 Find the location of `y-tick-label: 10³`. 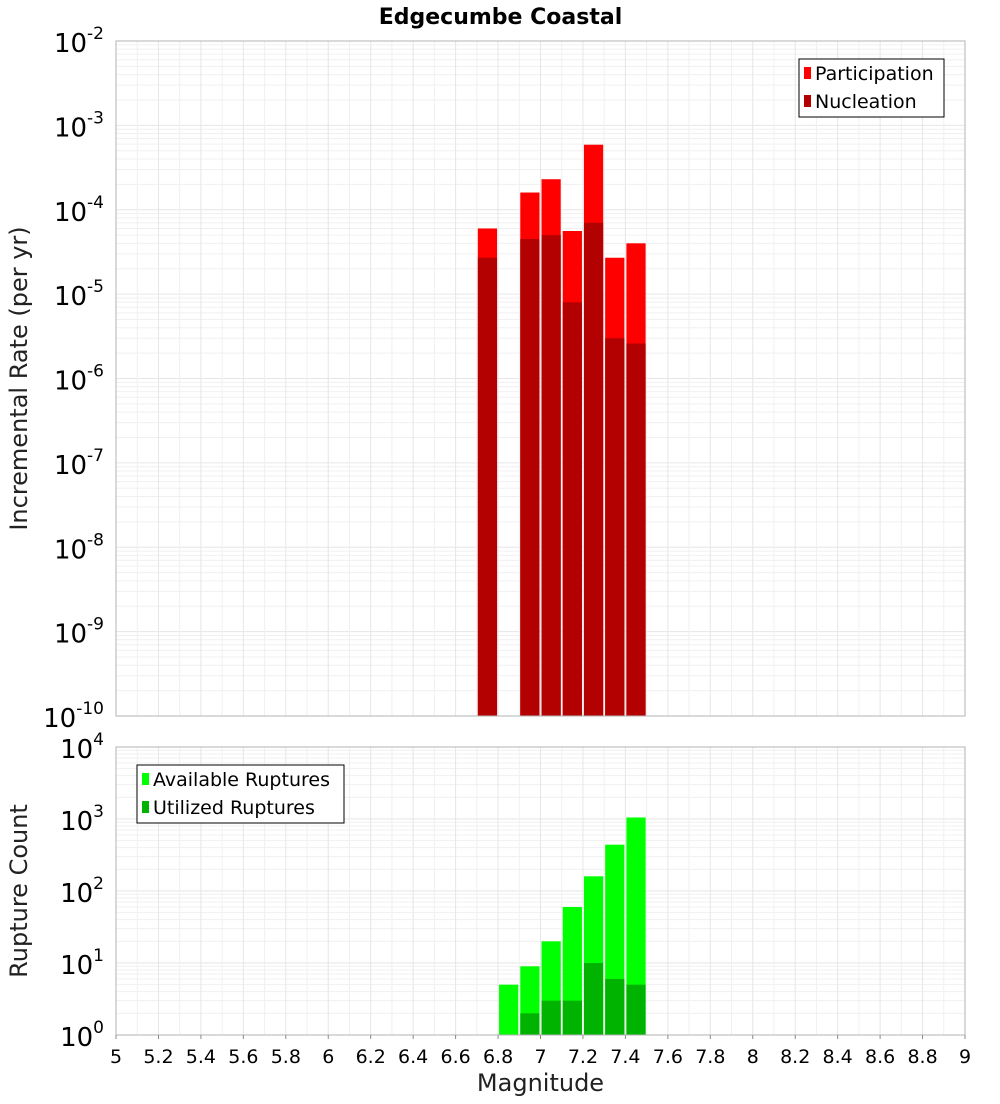

y-tick-label: 10³ is located at coordinates (82, 819).